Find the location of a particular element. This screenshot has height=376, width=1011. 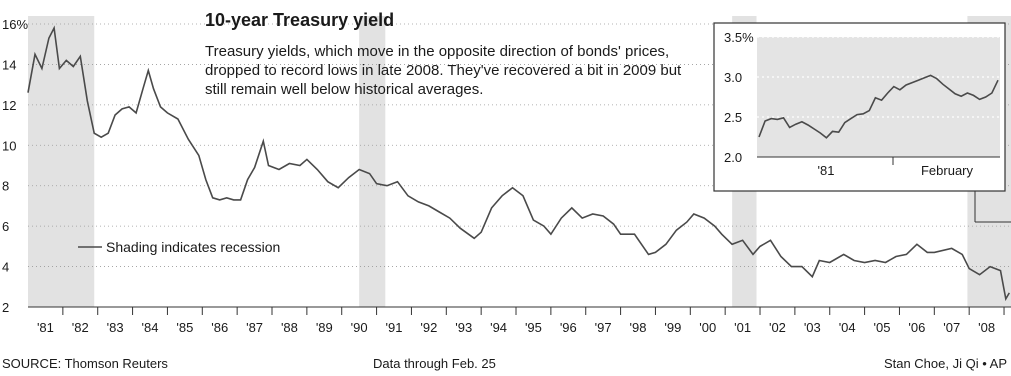

x-tick-label-1989: '89 is located at coordinates (324, 327).